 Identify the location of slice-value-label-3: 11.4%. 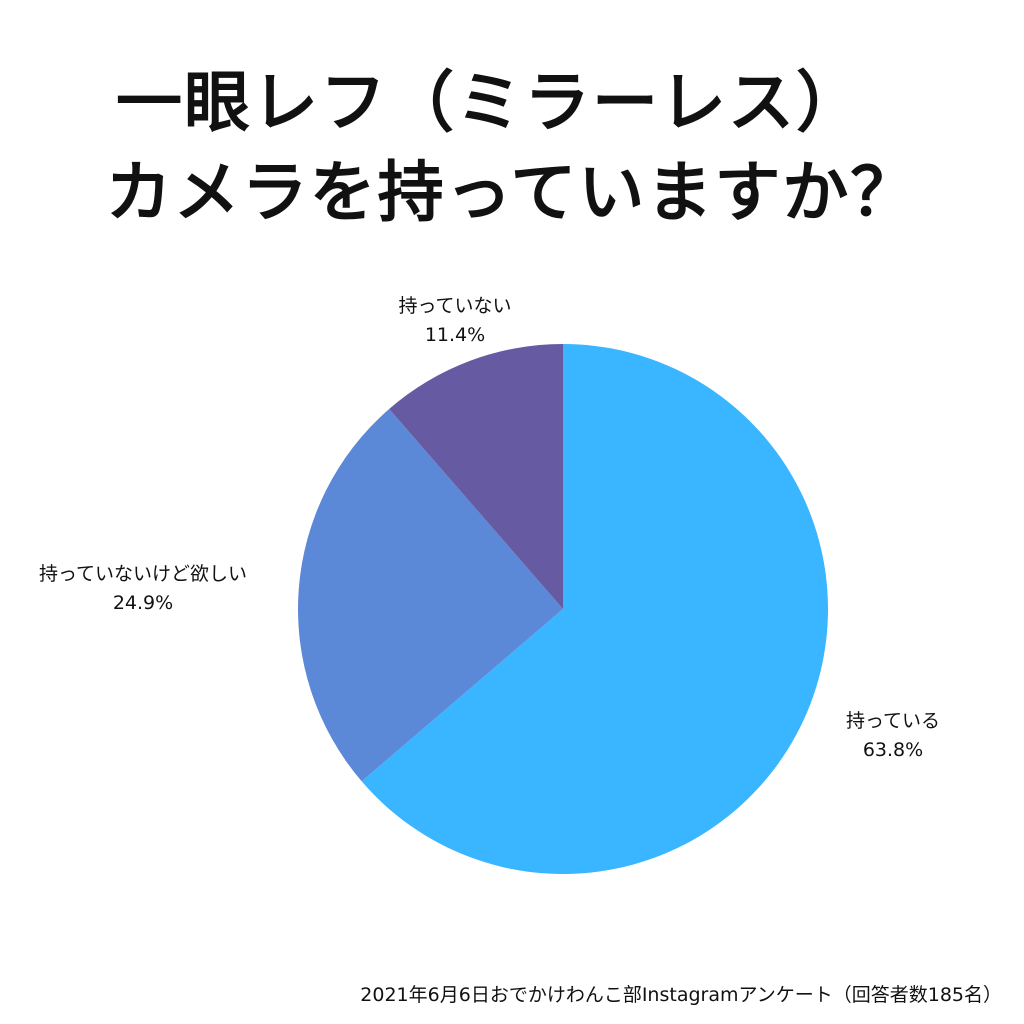
(455, 335).